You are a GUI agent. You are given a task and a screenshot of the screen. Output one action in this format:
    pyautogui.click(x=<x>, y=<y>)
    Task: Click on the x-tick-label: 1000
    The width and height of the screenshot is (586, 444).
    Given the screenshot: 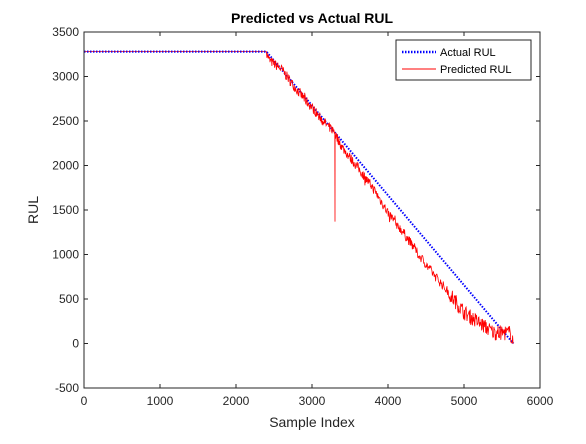 What is the action you would take?
    pyautogui.click(x=160, y=401)
    